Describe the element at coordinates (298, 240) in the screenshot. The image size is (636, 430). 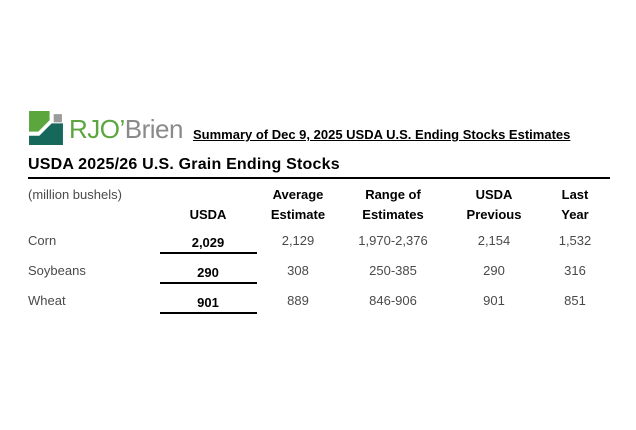
I see `cell-average-estimate: 2,129` at that location.